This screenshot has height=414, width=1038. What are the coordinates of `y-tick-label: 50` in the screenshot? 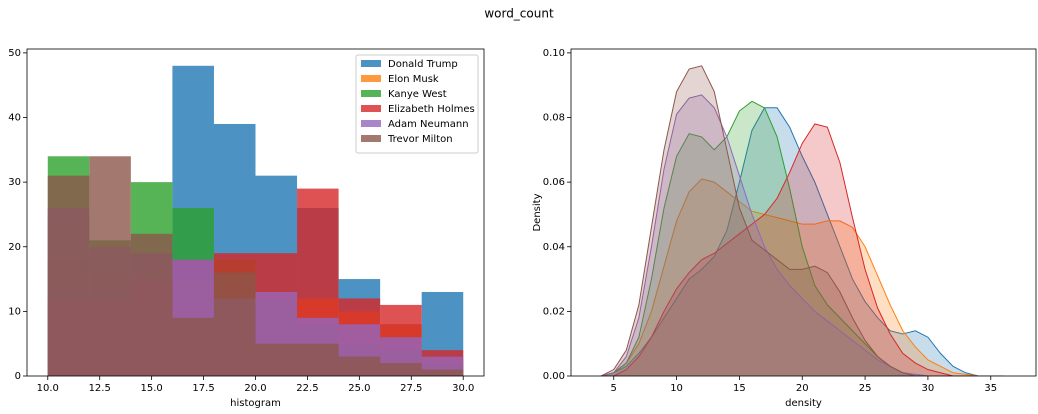 It's located at (14, 53).